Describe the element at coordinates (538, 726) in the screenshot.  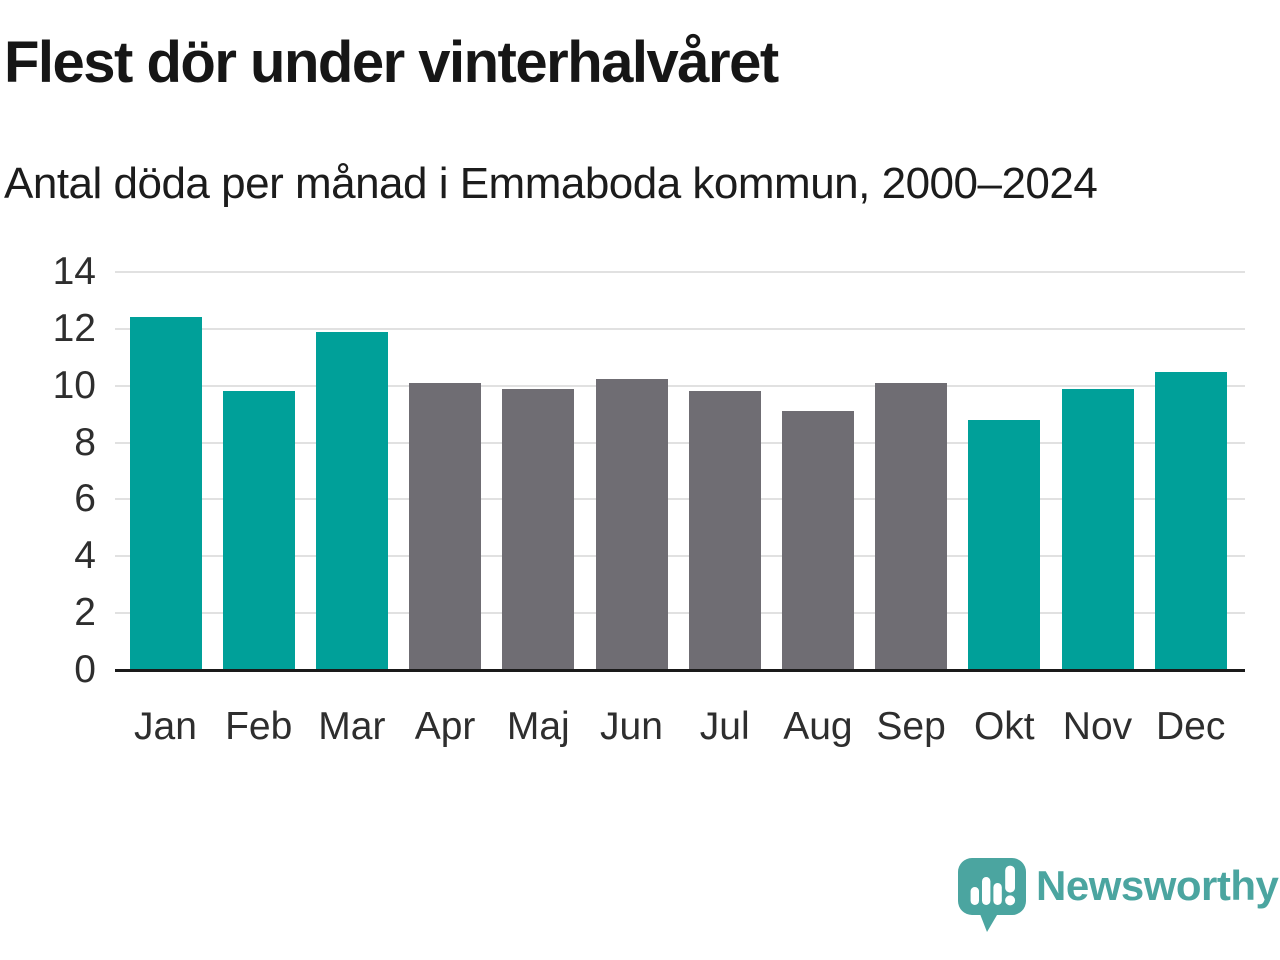
I see `x-tick-label-maj: Maj` at that location.